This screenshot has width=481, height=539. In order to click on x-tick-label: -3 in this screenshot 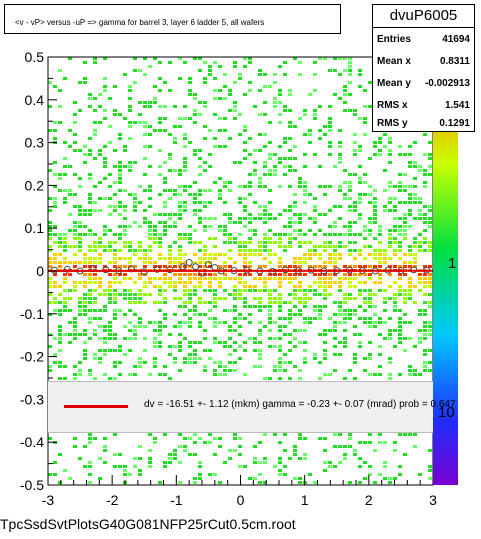, I will do `click(48, 500)`.